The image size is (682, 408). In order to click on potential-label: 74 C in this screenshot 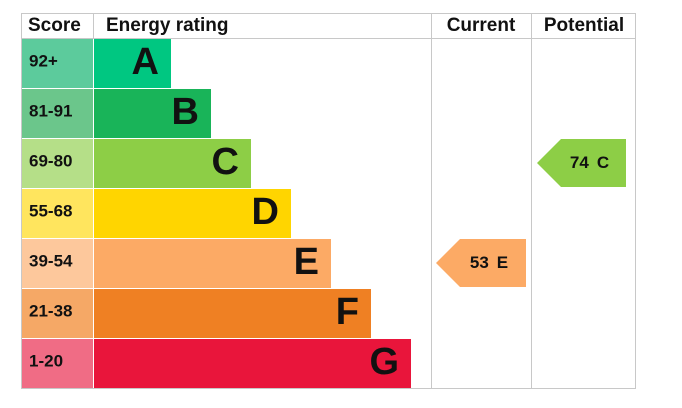, I will do `click(589, 162)`.